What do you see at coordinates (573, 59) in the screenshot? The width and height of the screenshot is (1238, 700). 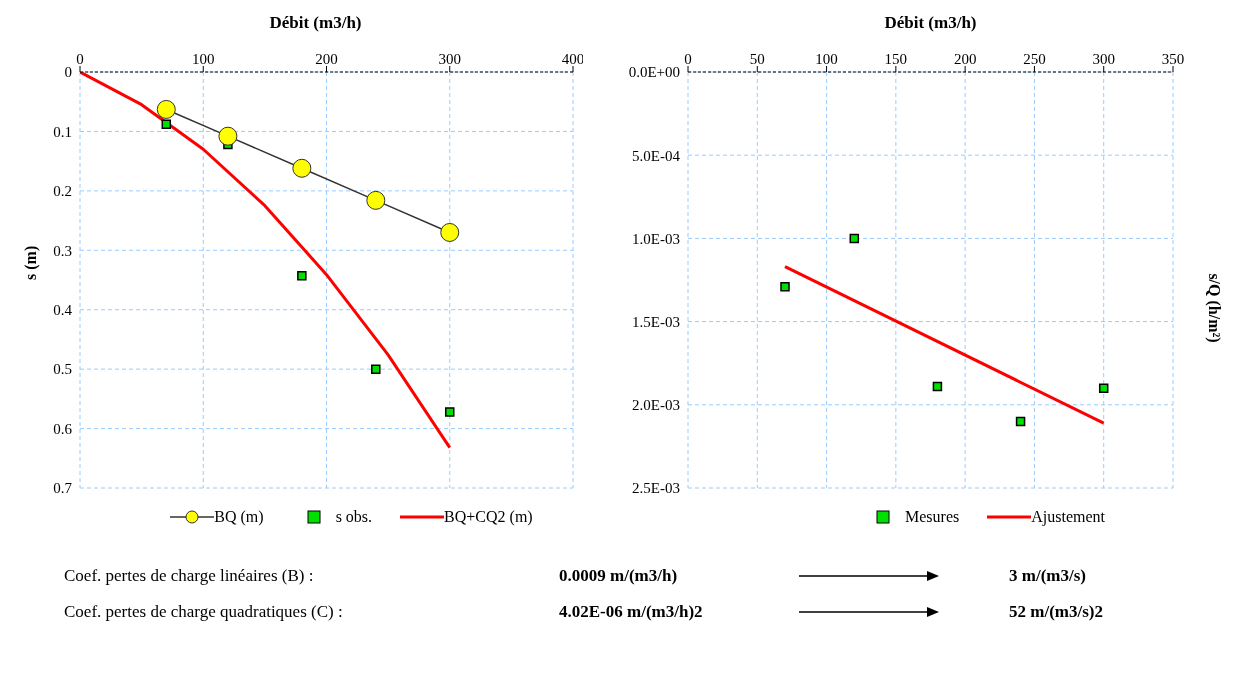 I see `x-tick-label: 400` at bounding box center [573, 59].